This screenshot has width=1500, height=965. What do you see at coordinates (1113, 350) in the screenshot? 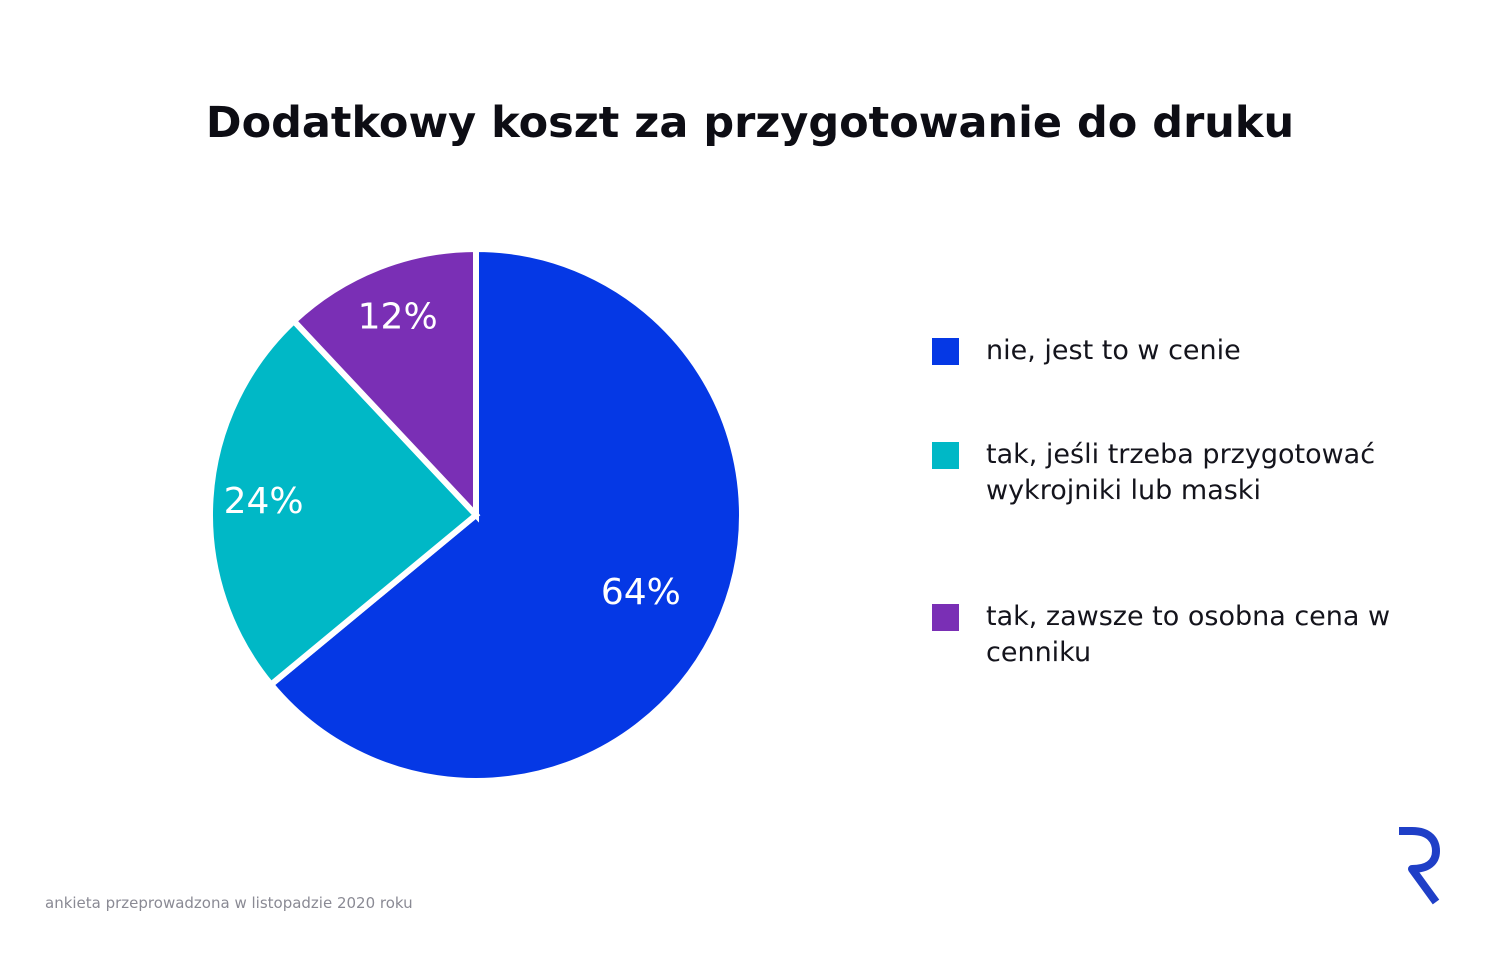
I see `legend-label: nie, jest to w cenie` at bounding box center [1113, 350].